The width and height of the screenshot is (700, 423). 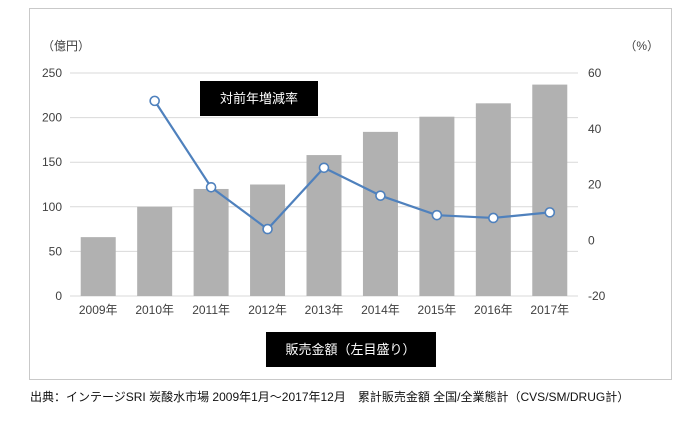 I want to click on right-axis-tick: 20, so click(x=595, y=185).